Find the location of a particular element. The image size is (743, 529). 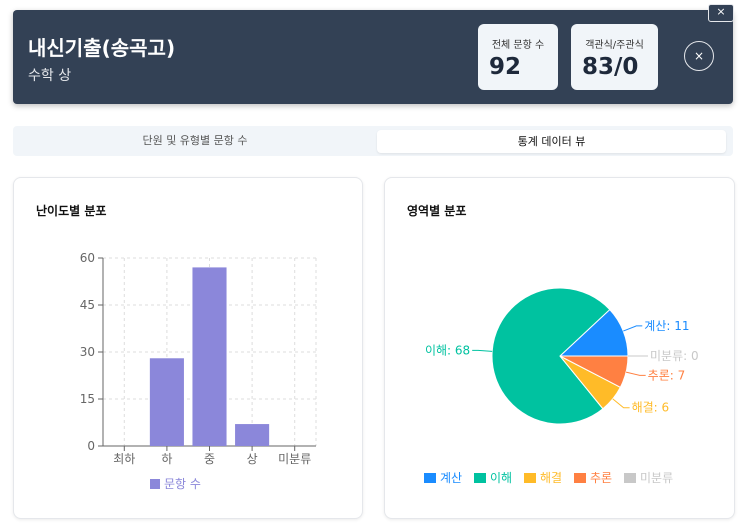

legend-label: 추론 is located at coordinates (601, 478).